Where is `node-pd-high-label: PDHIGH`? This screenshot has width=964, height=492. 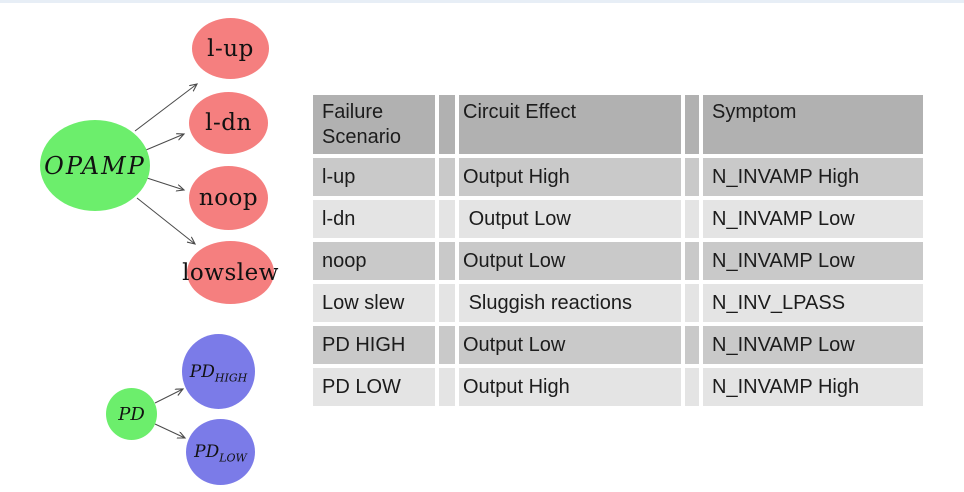 node-pd-high-label: PDHIGH is located at coordinates (218, 372).